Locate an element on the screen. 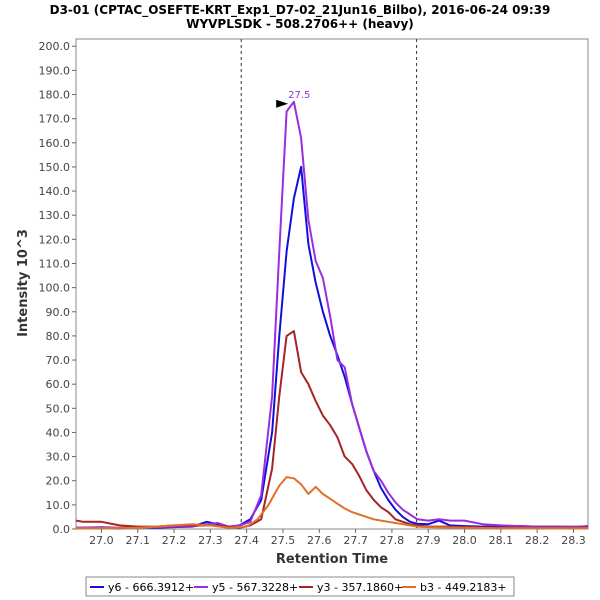  y-tick-label: 20.0 is located at coordinates (58, 481).